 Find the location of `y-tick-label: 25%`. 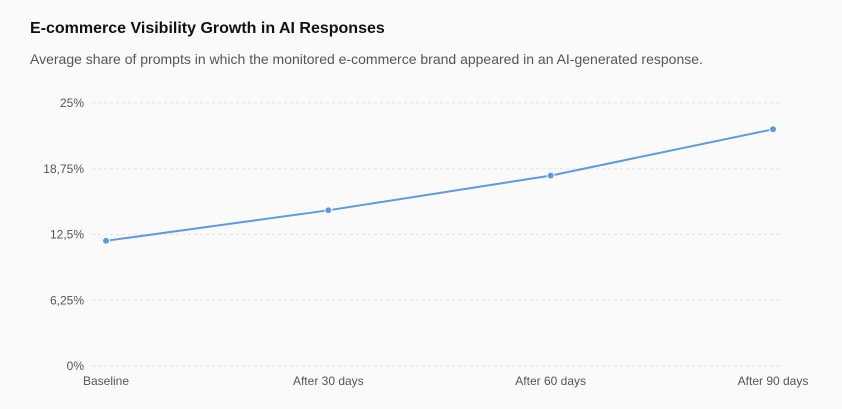

y-tick-label: 25% is located at coordinates (72, 103).